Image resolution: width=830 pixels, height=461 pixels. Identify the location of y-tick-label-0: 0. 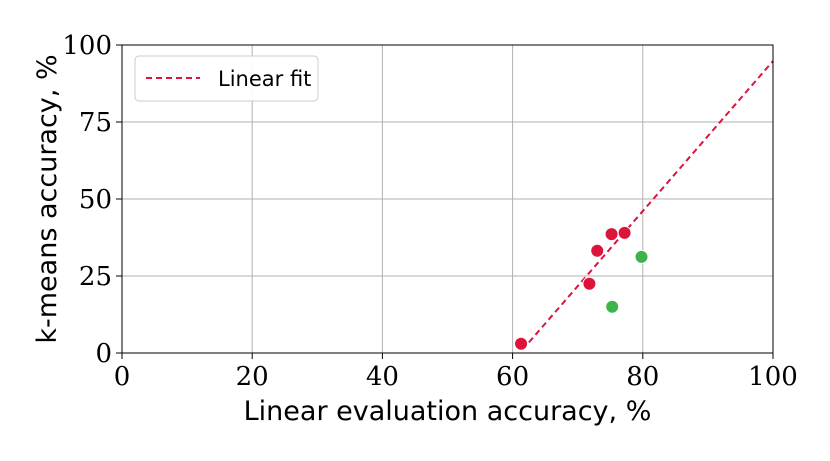
(103, 354).